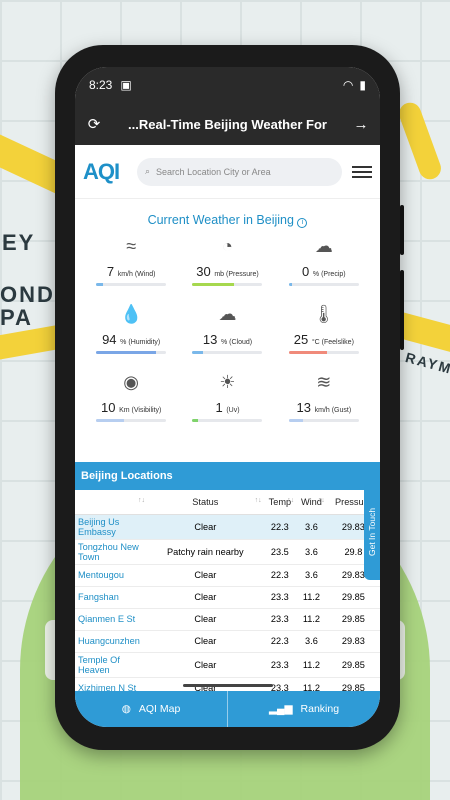 This screenshot has width=450, height=800. I want to click on table-row: Qianmen E St Clear 23.3 11.2 29.85, so click(227, 619).